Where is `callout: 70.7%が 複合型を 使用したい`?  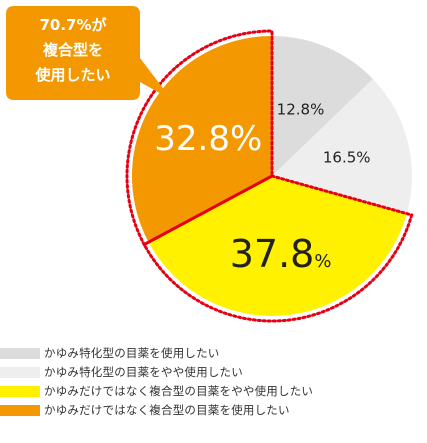 callout: 70.7%が 複合型を 使用したい is located at coordinates (89, 53).